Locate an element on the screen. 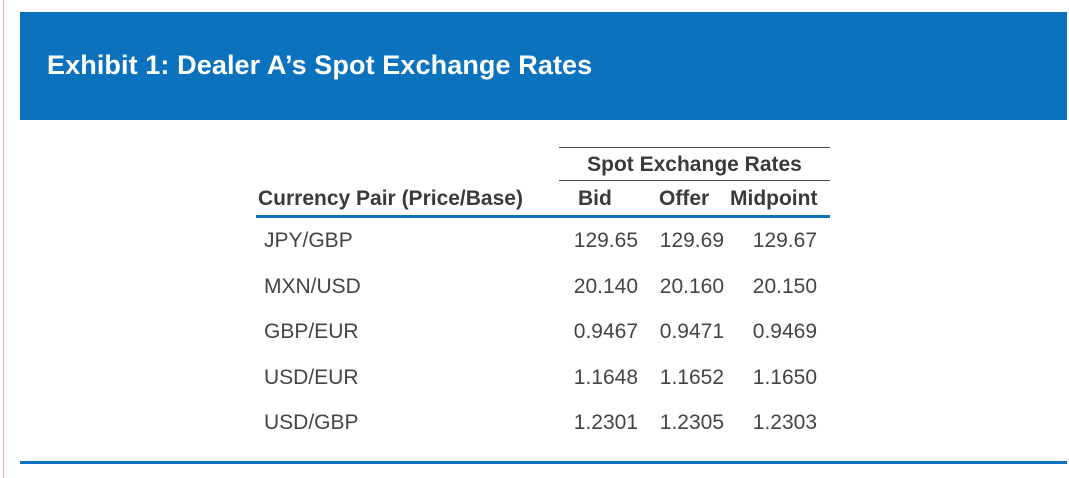 This screenshot has height=478, width=1069. cell-offer: 0.9471 is located at coordinates (691, 331).